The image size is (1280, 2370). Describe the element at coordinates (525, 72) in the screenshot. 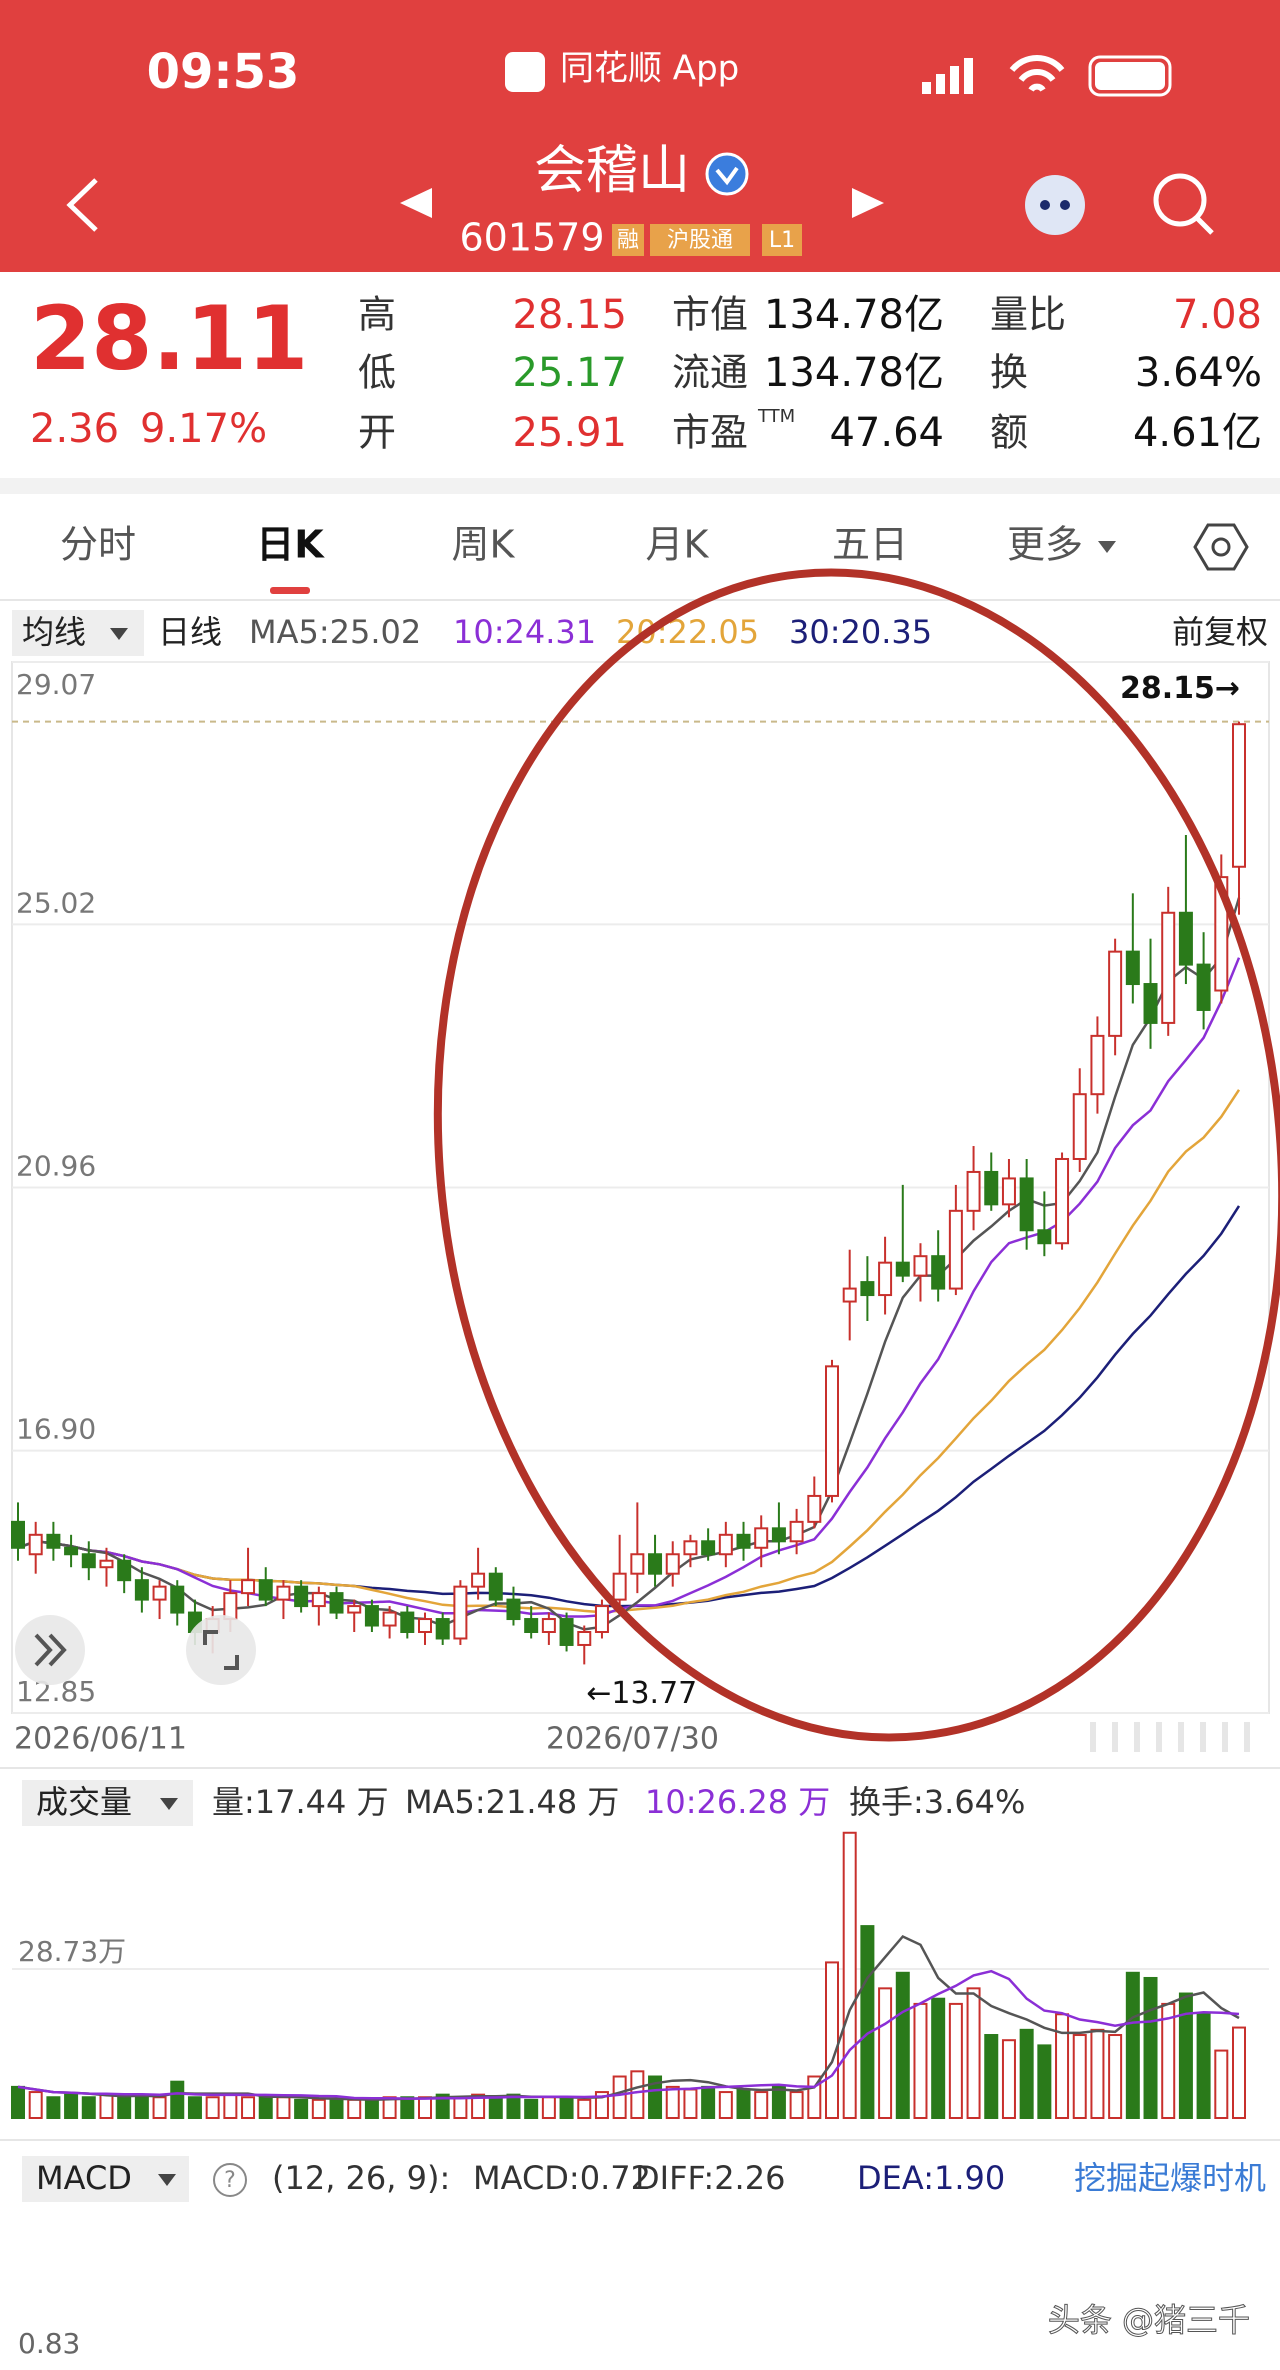

I see `app-icon` at that location.